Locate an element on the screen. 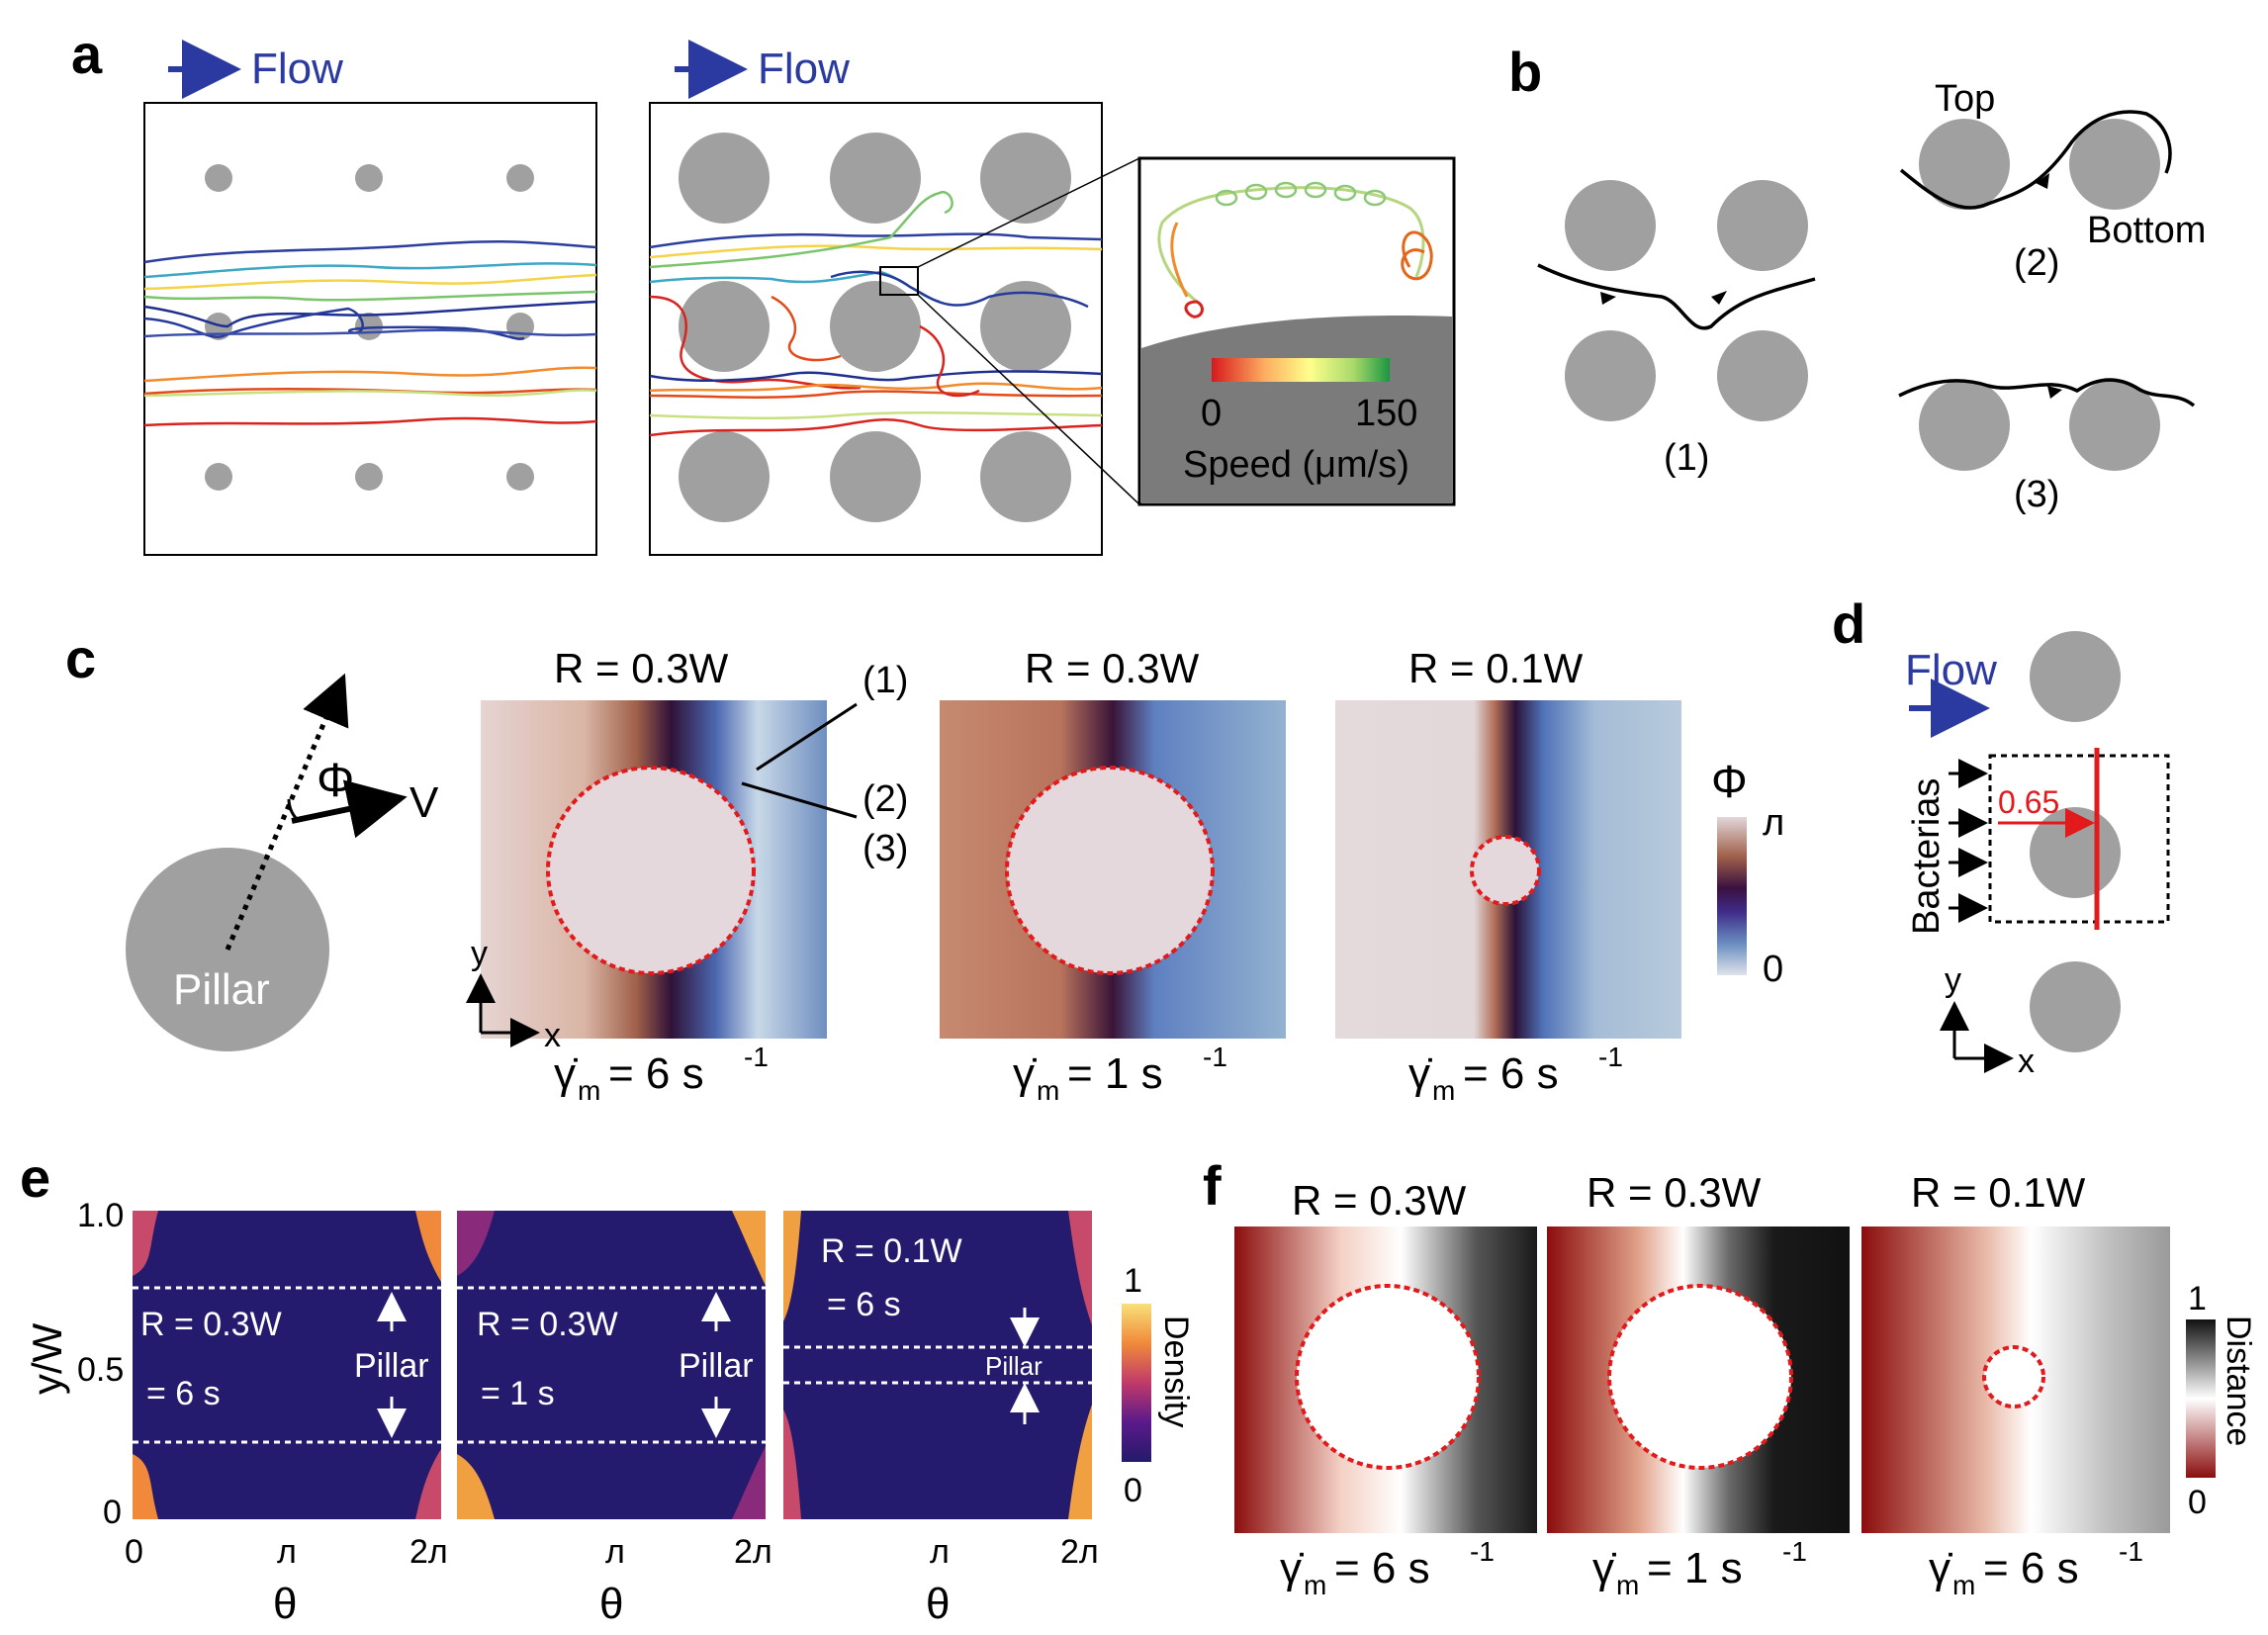 Image resolution: width=2268 pixels, height=1635 pixels. phi-label: Φ is located at coordinates (335, 781).